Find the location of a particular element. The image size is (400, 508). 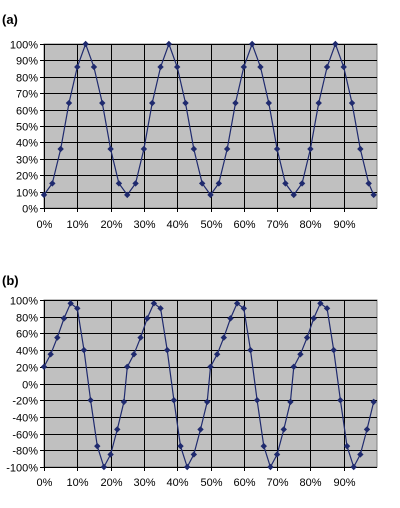

y-tick-label: 10% is located at coordinates (27, 194).